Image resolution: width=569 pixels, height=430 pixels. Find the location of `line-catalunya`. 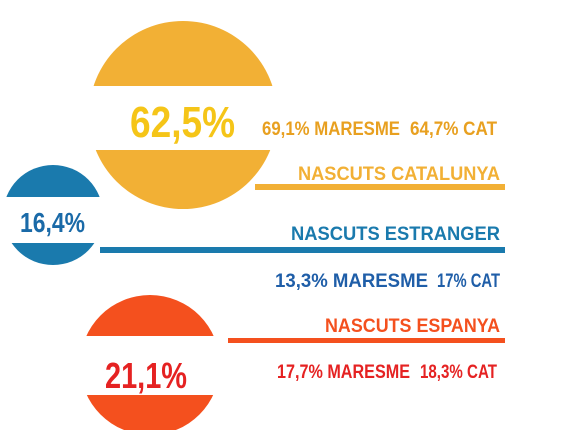

line-catalunya is located at coordinates (380, 187).